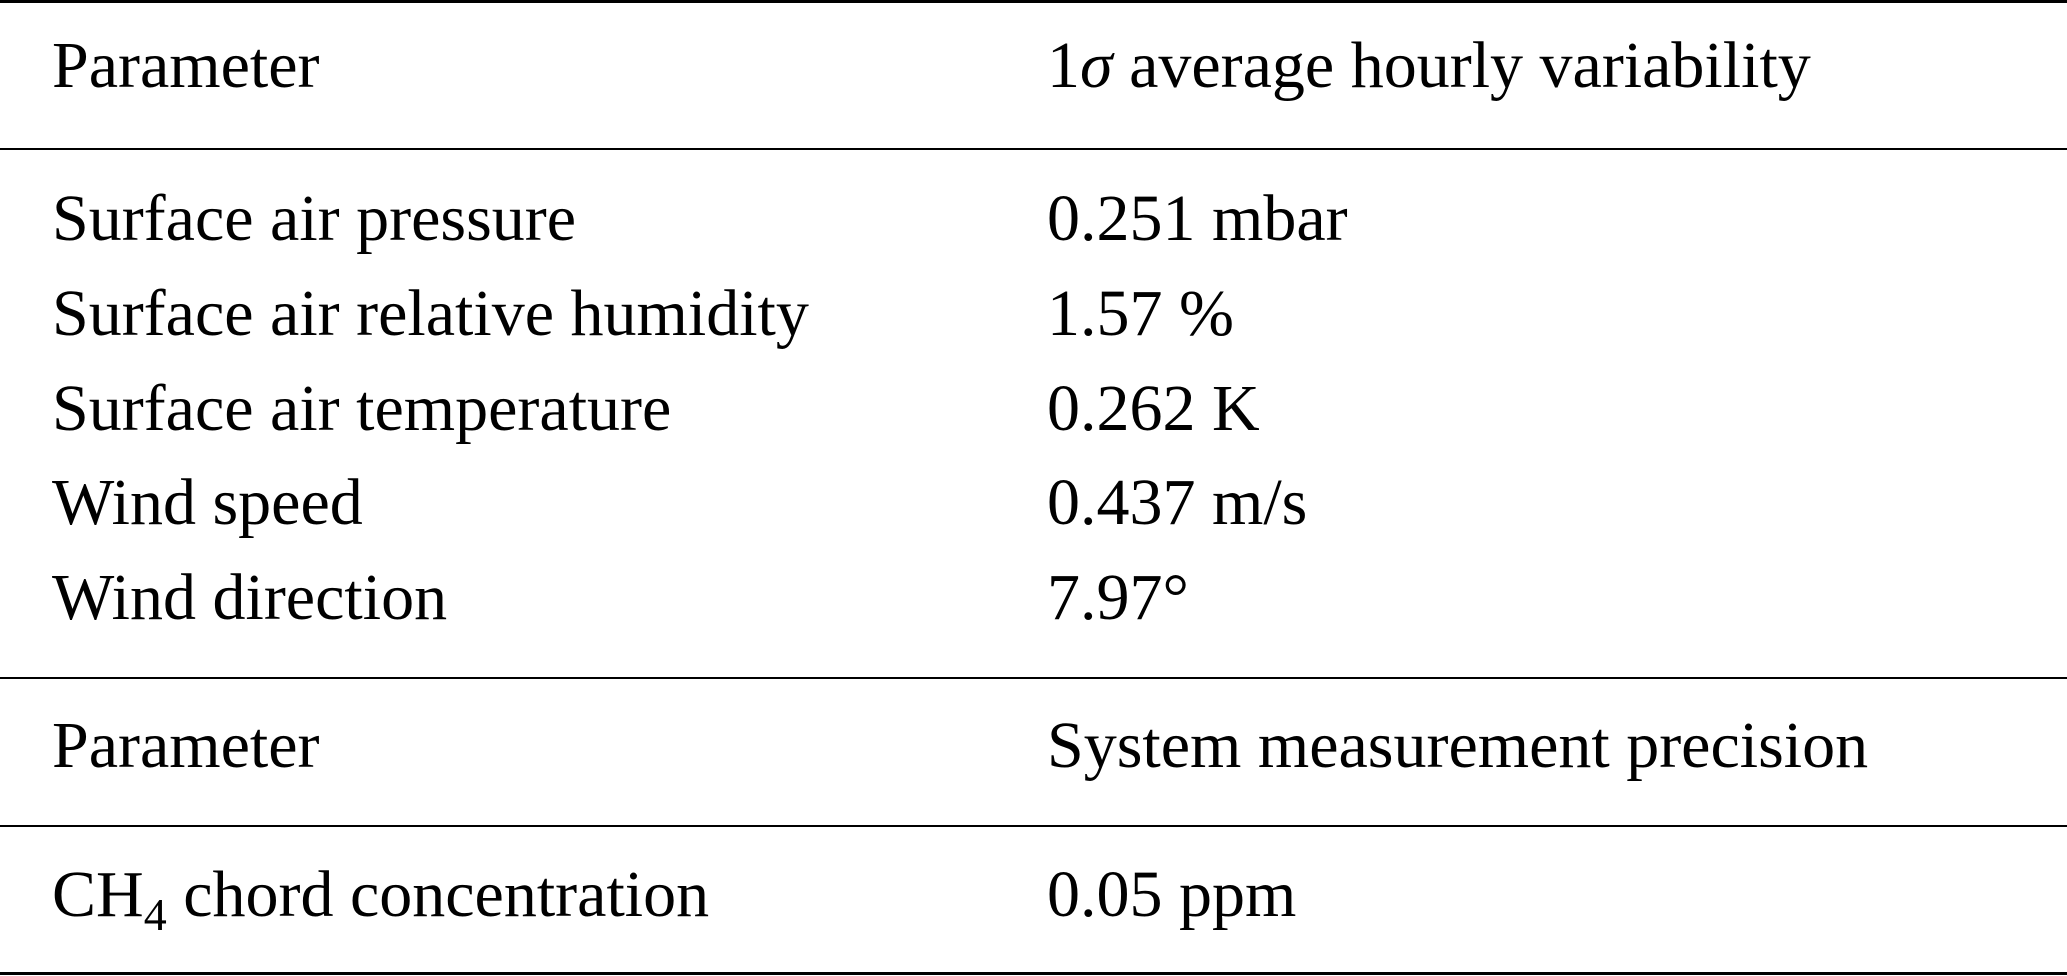 Image resolution: width=2067 pixels, height=976 pixels. I want to click on row-param: Wind direction, so click(250, 597).